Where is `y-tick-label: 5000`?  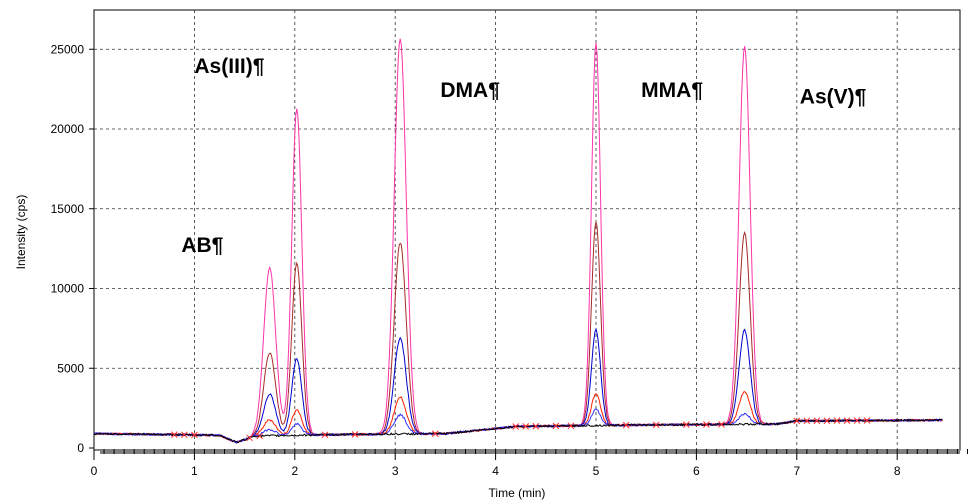 y-tick-label: 5000 is located at coordinates (70, 368).